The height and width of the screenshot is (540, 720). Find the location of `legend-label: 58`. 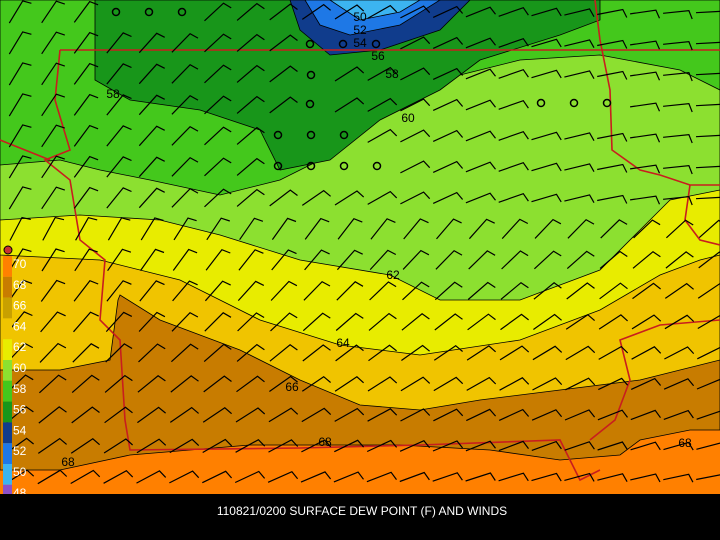

legend-label: 58 is located at coordinates (20, 389).